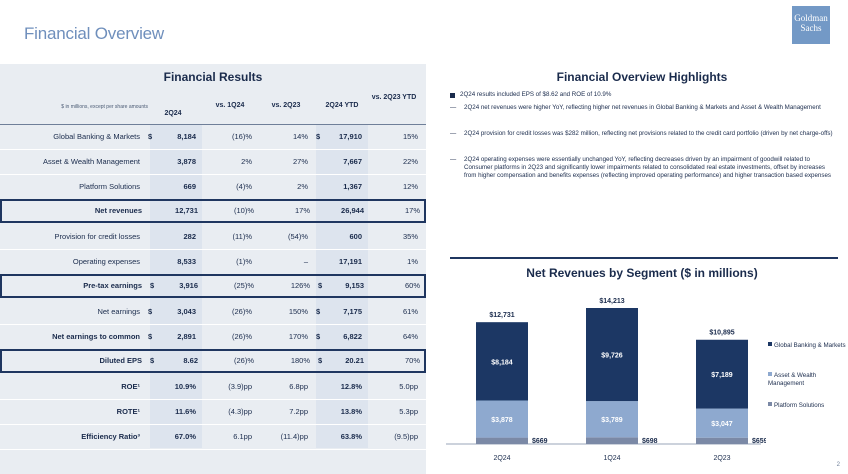 Image resolution: width=848 pixels, height=474 pixels. What do you see at coordinates (213, 124) in the screenshot?
I see `header-divider` at bounding box center [213, 124].